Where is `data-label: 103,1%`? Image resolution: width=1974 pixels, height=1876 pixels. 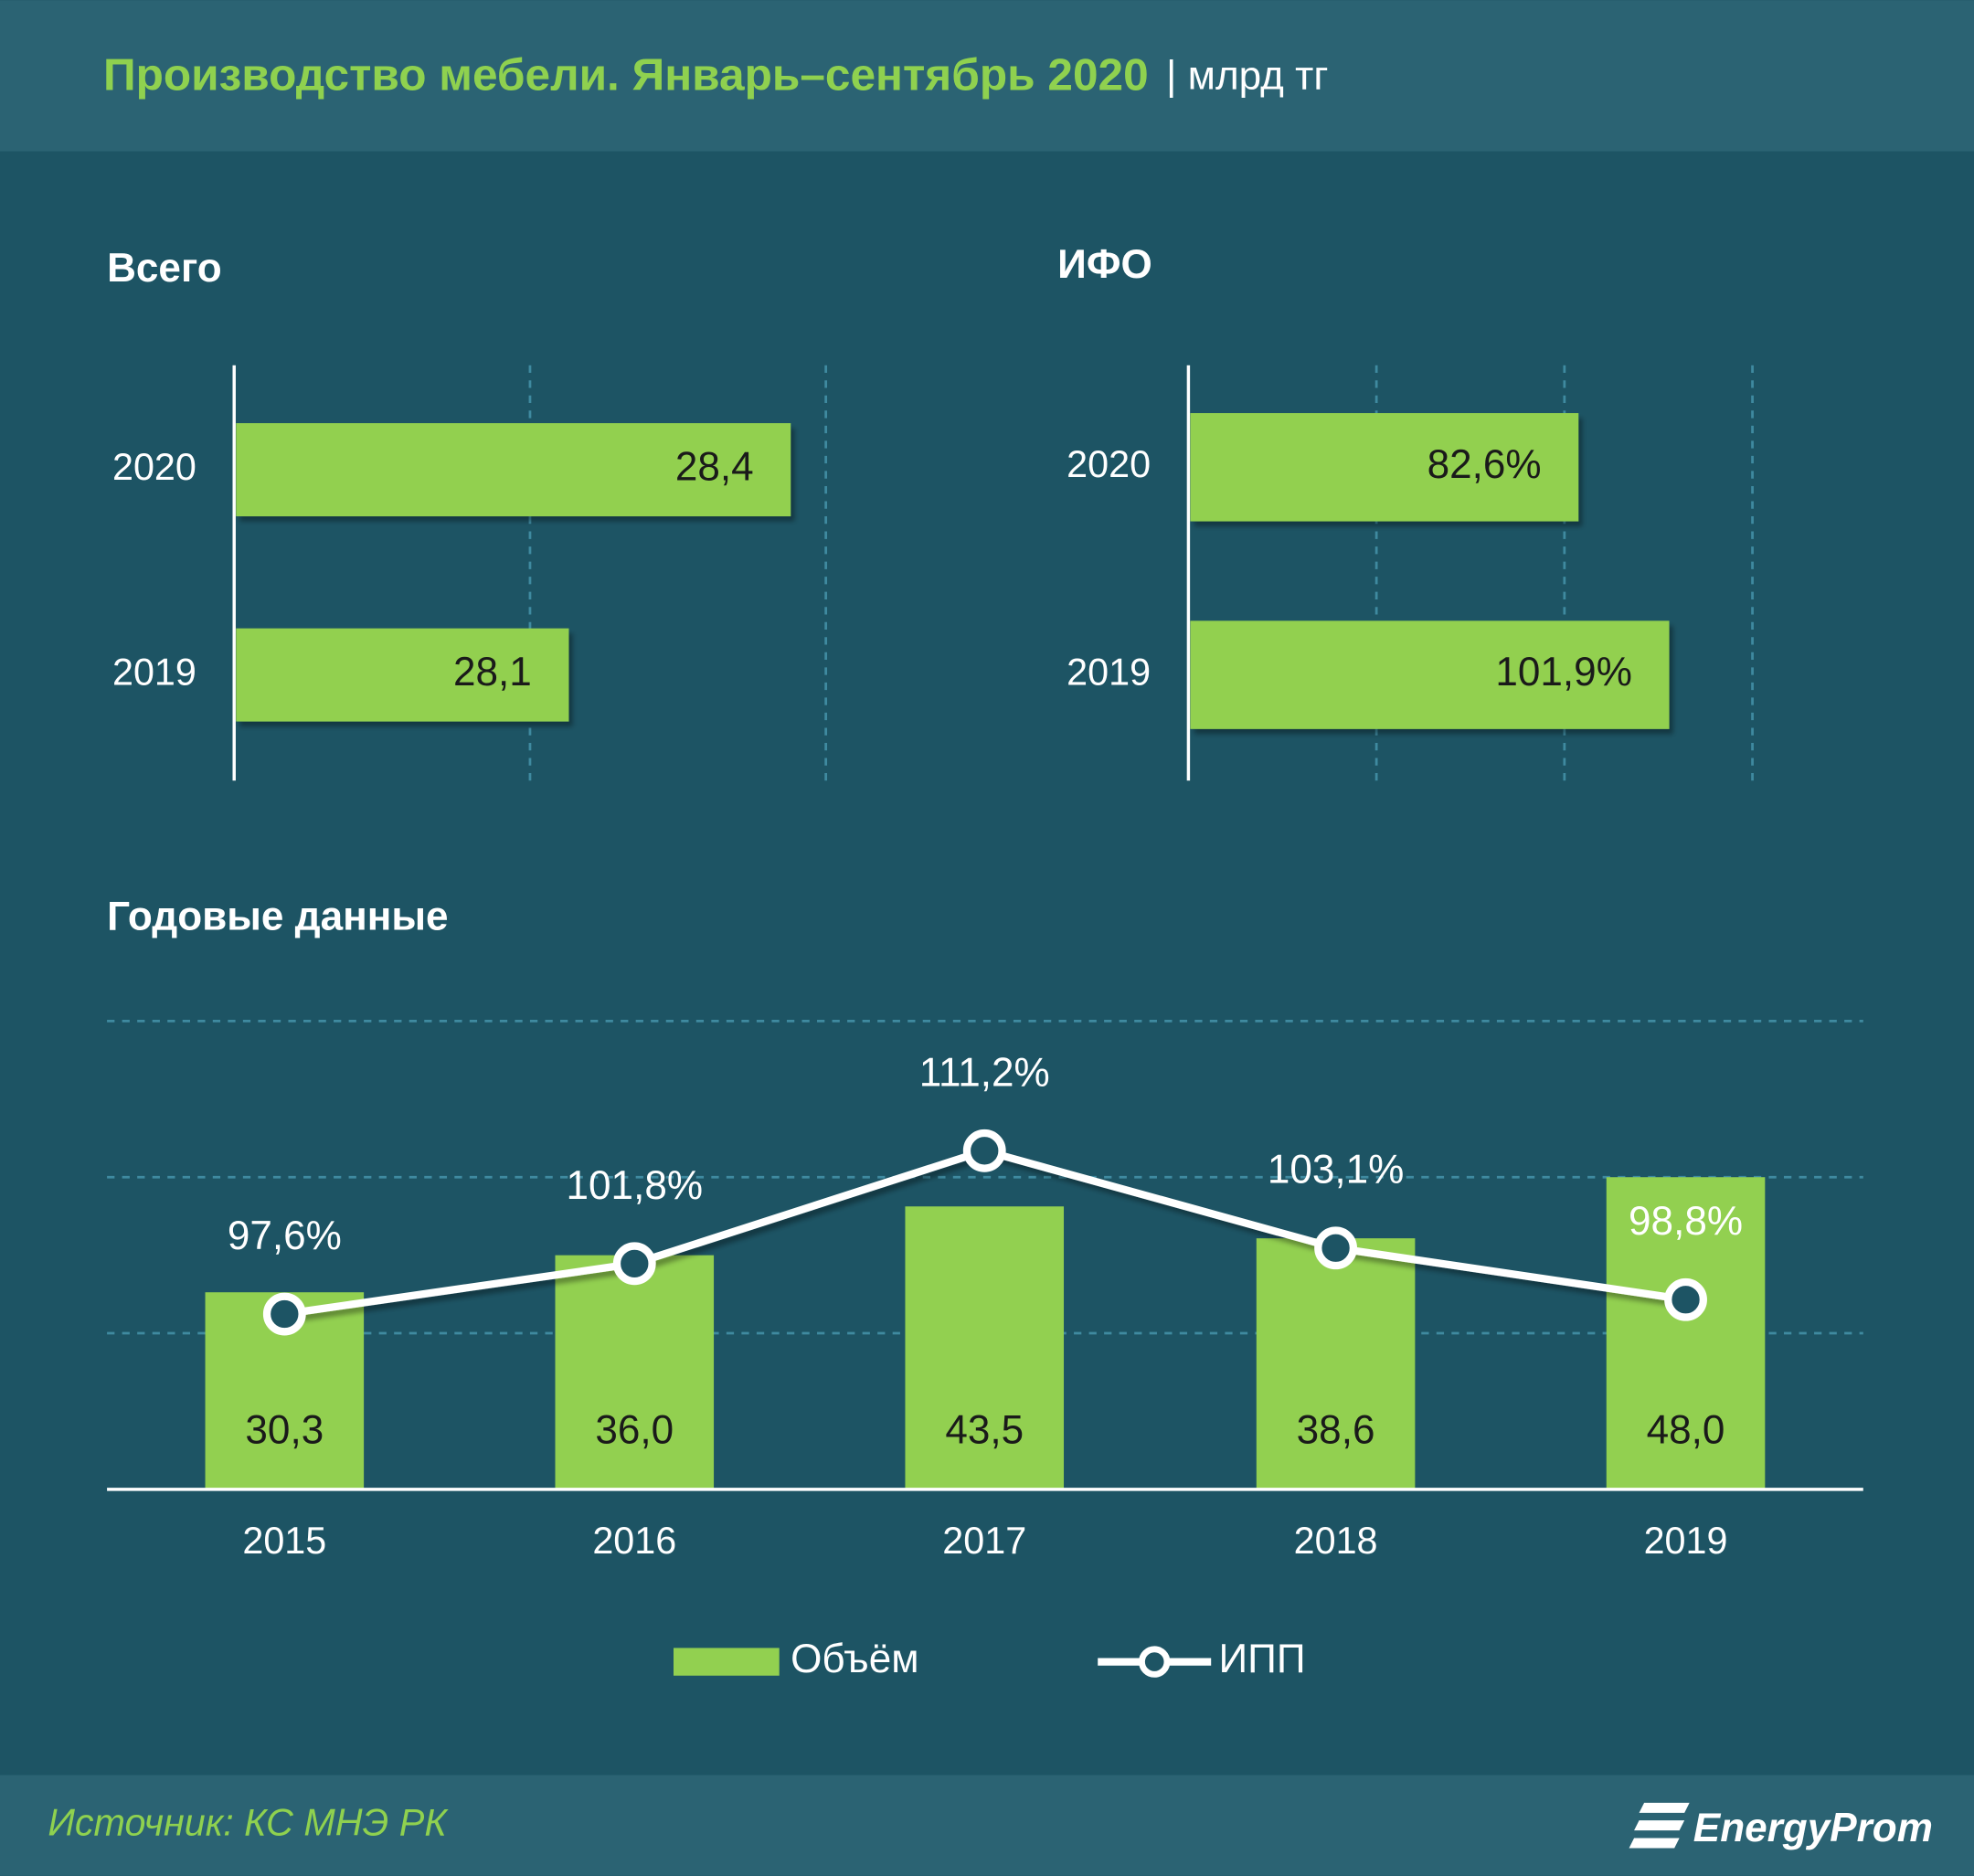
data-label: 103,1% is located at coordinates (1336, 1170).